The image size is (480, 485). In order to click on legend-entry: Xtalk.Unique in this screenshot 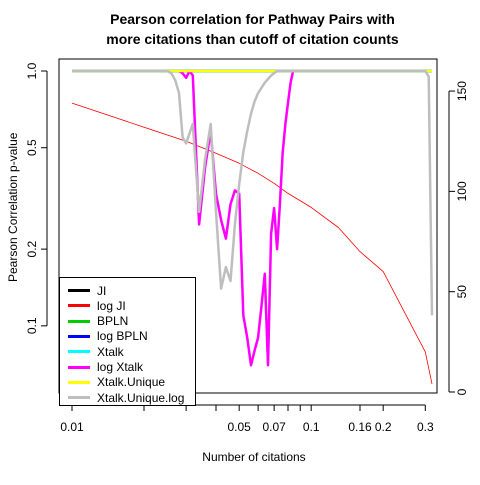, I will do `click(116, 382)`.